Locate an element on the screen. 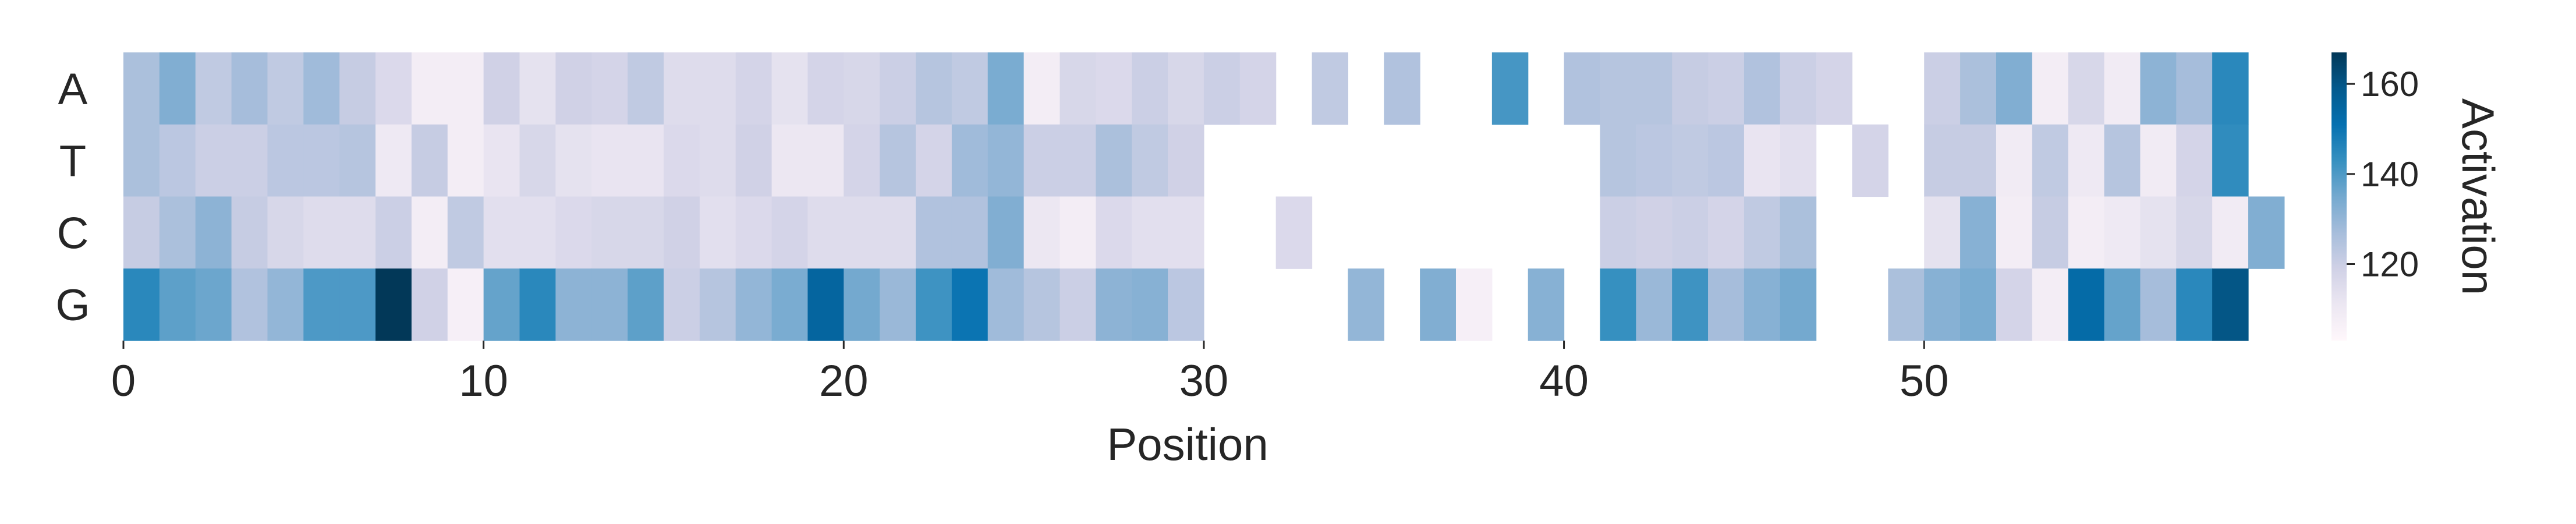 The image size is (2576, 524). x-tick-label: 40 is located at coordinates (1564, 381).